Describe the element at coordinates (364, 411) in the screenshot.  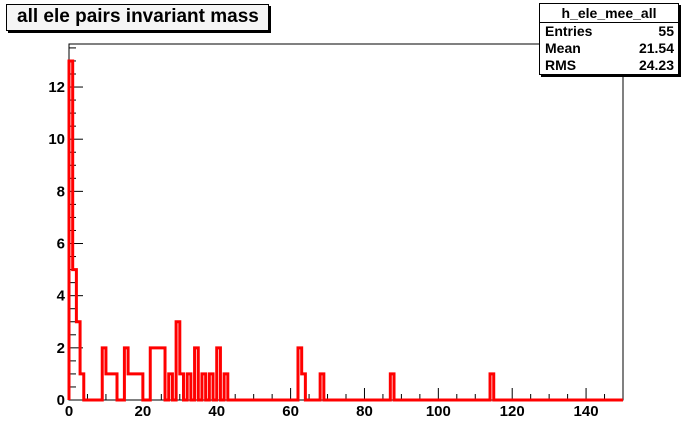
I see `x-tick-label: 80` at that location.